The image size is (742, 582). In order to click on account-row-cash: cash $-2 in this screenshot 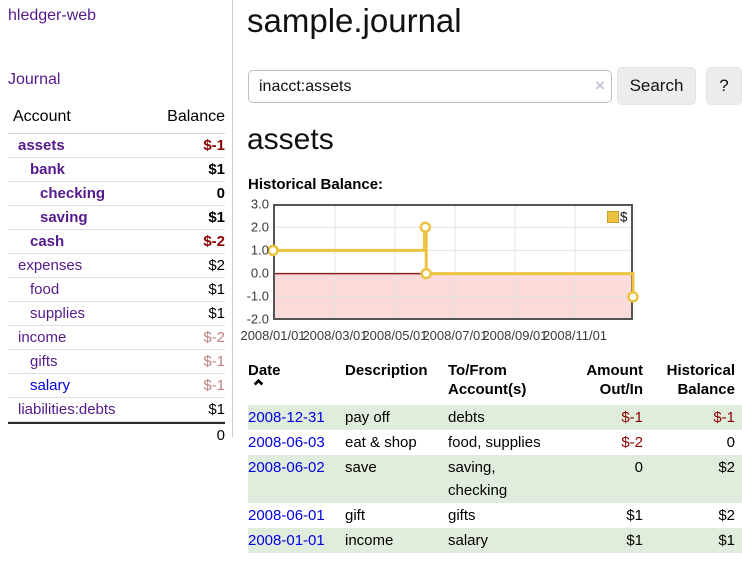, I will do `click(116, 242)`.